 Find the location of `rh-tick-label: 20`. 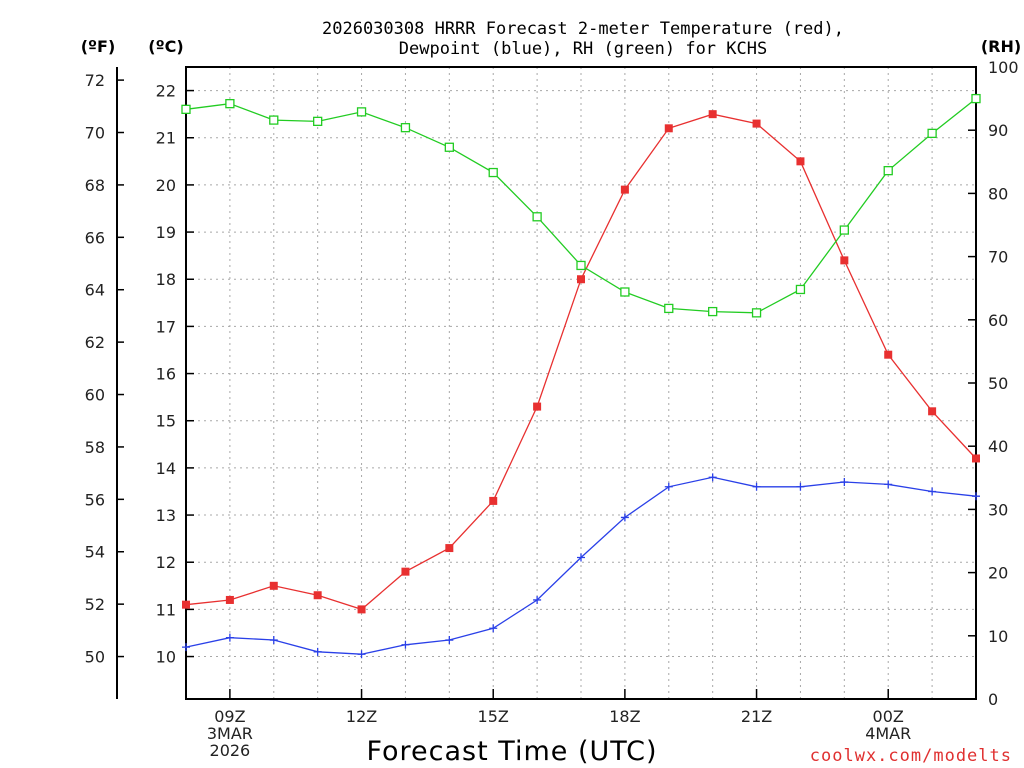

rh-tick-label: 20 is located at coordinates (998, 573).